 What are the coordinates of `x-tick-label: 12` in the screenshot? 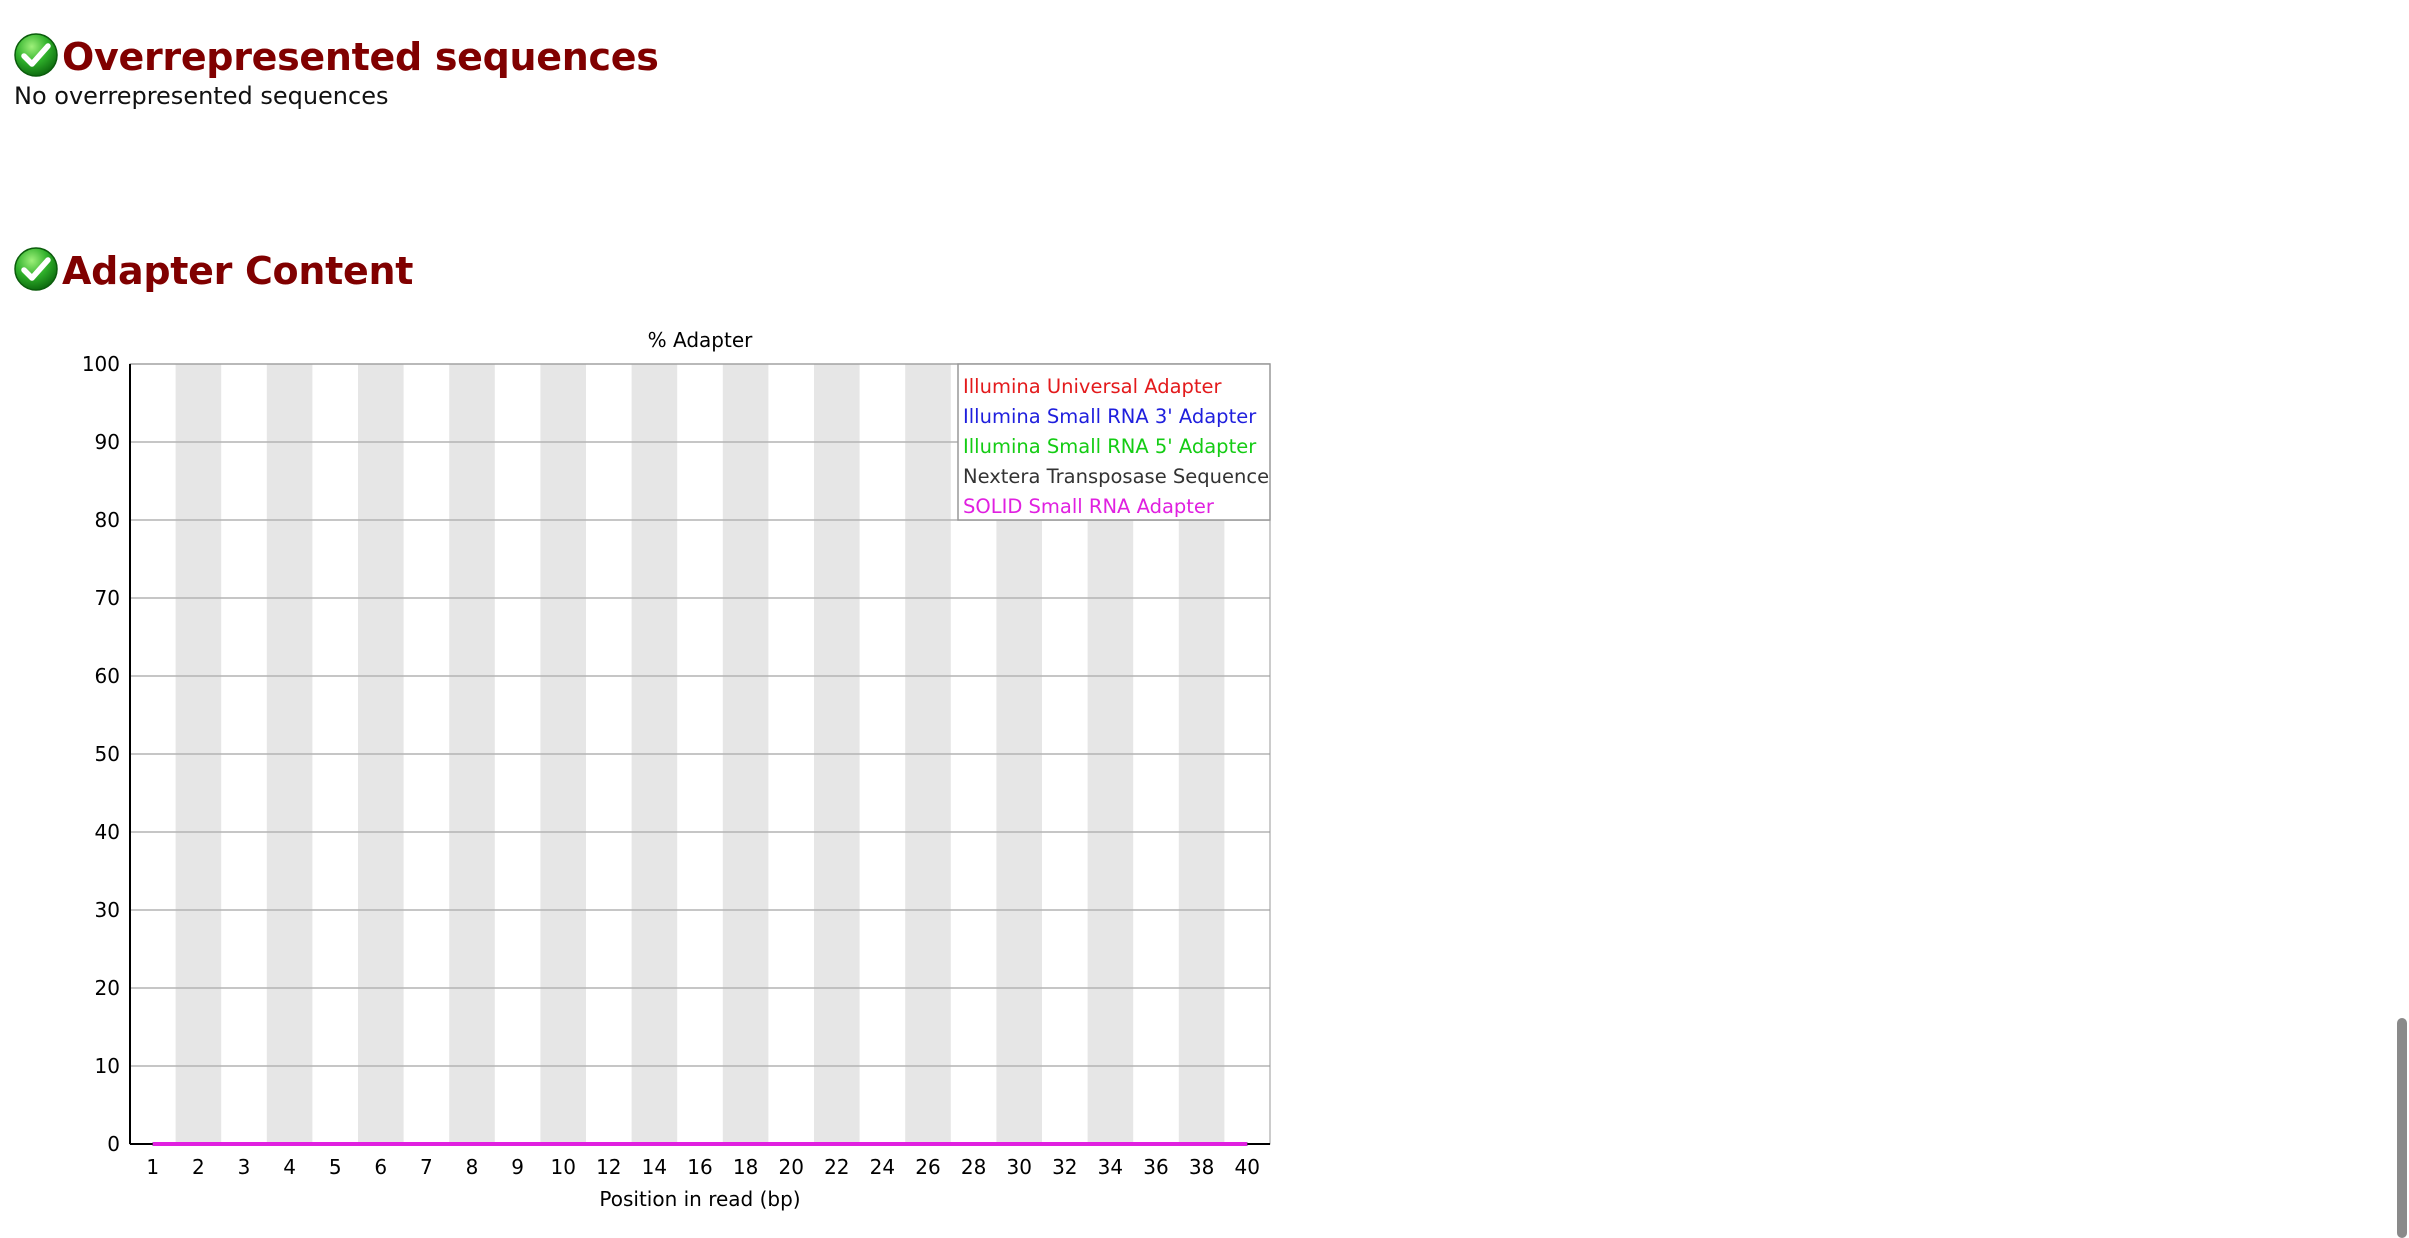 It's located at (608, 1167).